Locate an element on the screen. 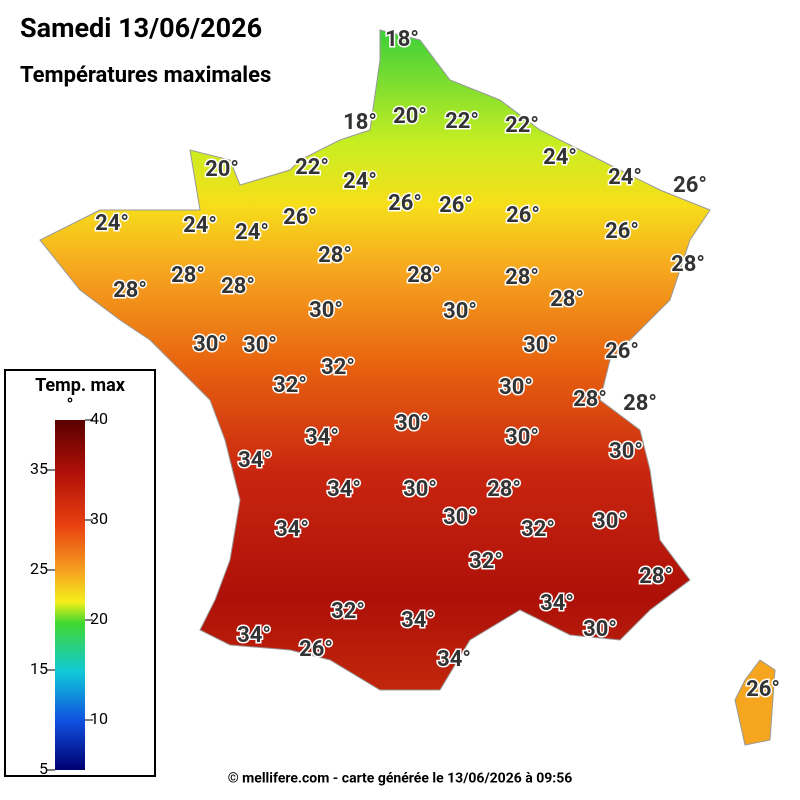 This screenshot has height=800, width=800. corsica is located at coordinates (755, 702).